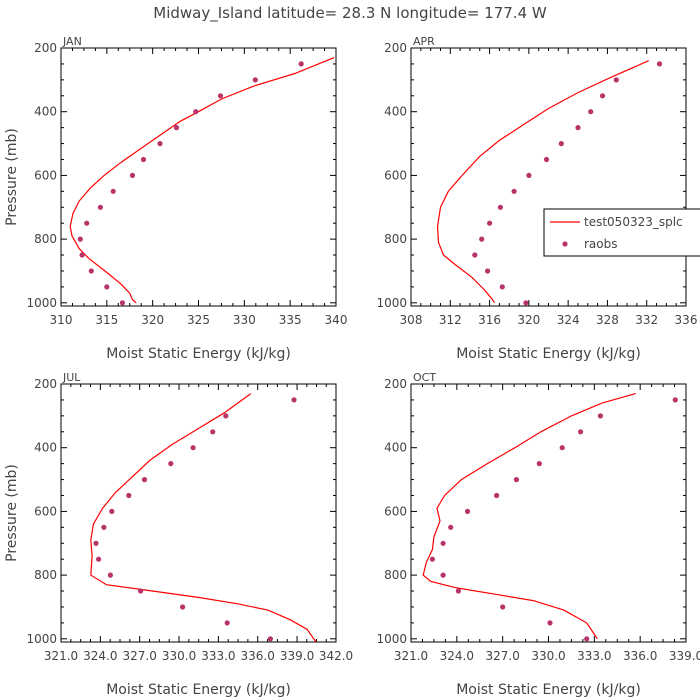  Describe the element at coordinates (640, 656) in the screenshot. I see `x-tick-label: 336.0` at that location.